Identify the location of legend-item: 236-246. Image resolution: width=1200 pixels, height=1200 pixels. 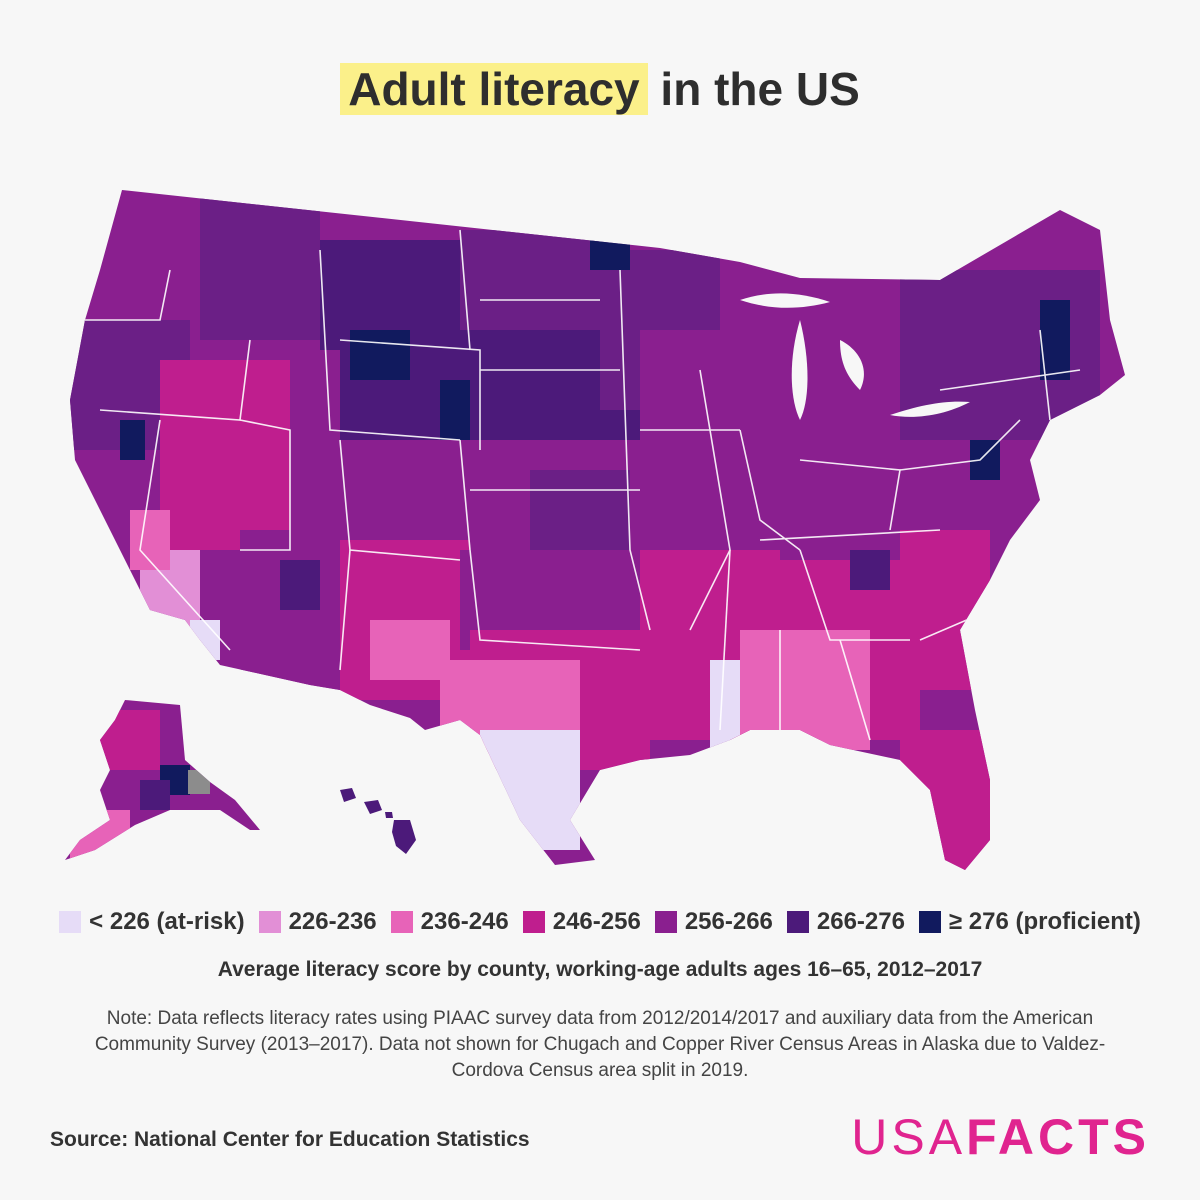
(449, 922).